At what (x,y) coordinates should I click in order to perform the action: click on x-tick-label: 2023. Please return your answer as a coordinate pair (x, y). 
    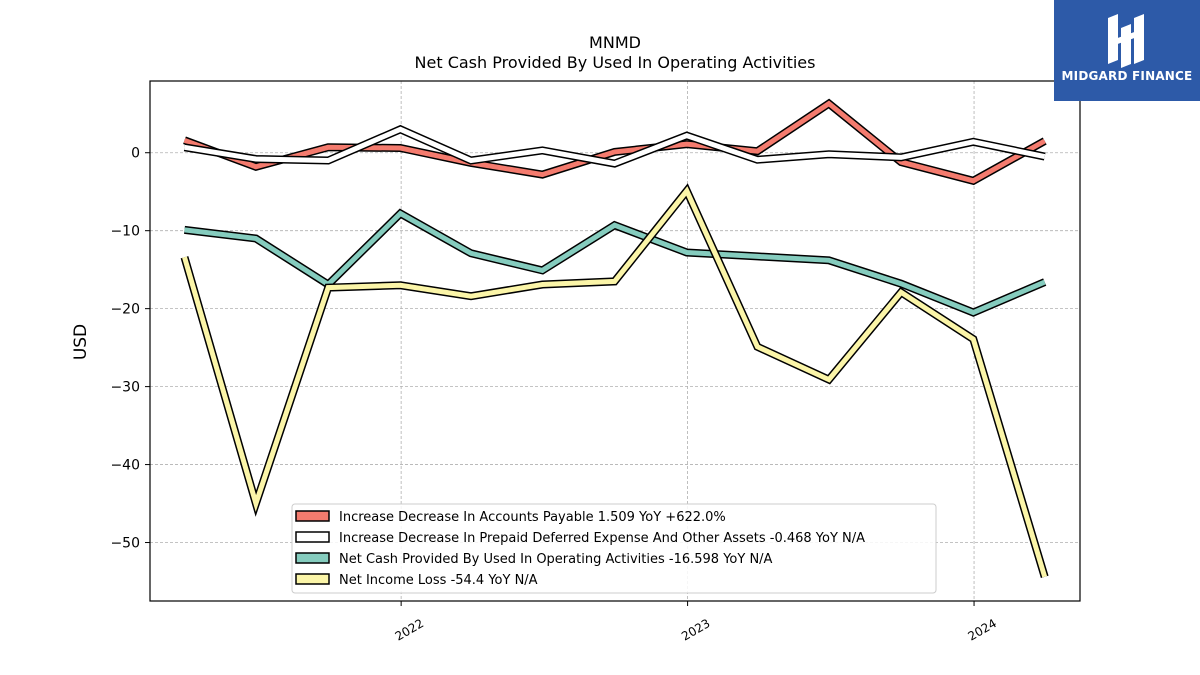
    Looking at the image, I should click on (695, 629).